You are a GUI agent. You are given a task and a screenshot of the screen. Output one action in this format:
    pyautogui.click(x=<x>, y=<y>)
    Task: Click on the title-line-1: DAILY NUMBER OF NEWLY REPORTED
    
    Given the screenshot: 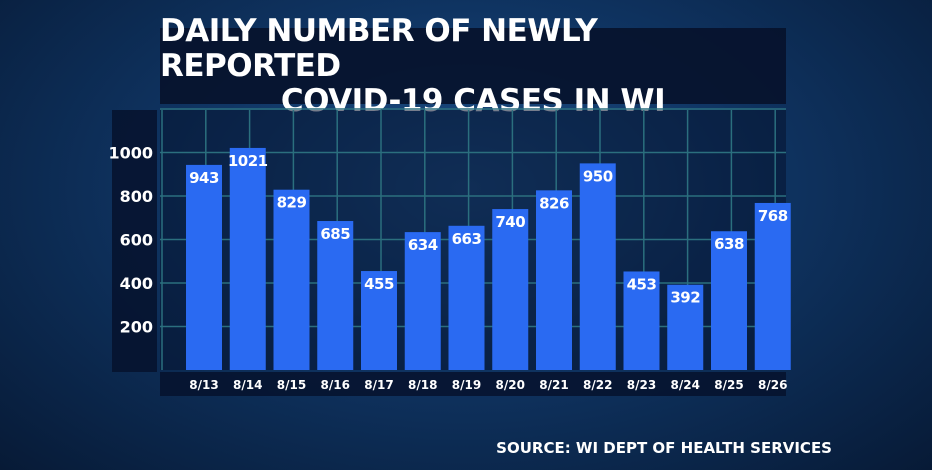 What is the action you would take?
    pyautogui.click(x=379, y=48)
    